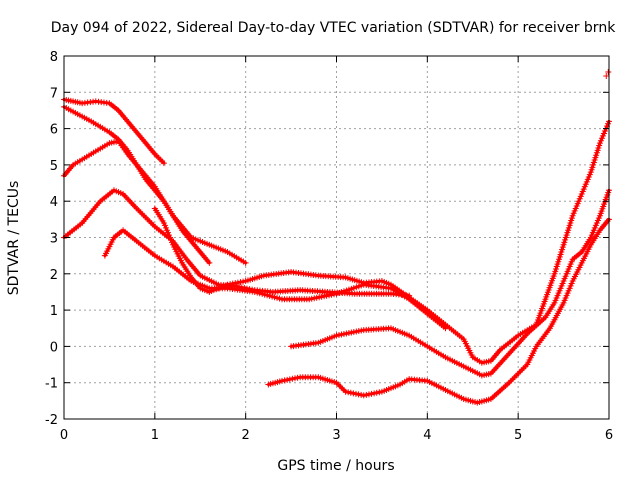 The image size is (640, 480). What do you see at coordinates (14, 238) in the screenshot?
I see `y-axis-label: SDTVAR / TECUs` at bounding box center [14, 238].